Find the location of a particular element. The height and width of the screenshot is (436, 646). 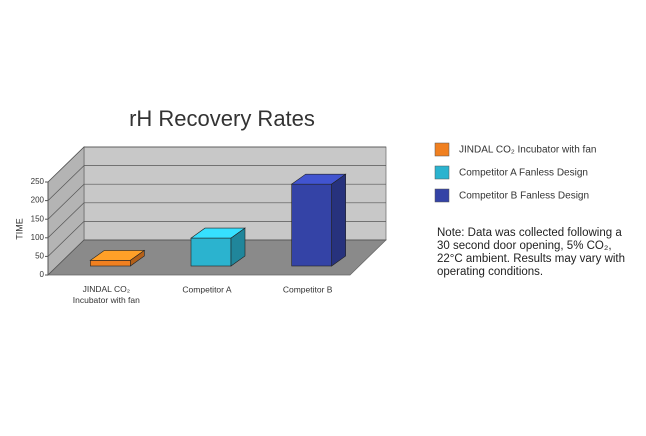

y-axis-label: TIME is located at coordinates (19, 229).